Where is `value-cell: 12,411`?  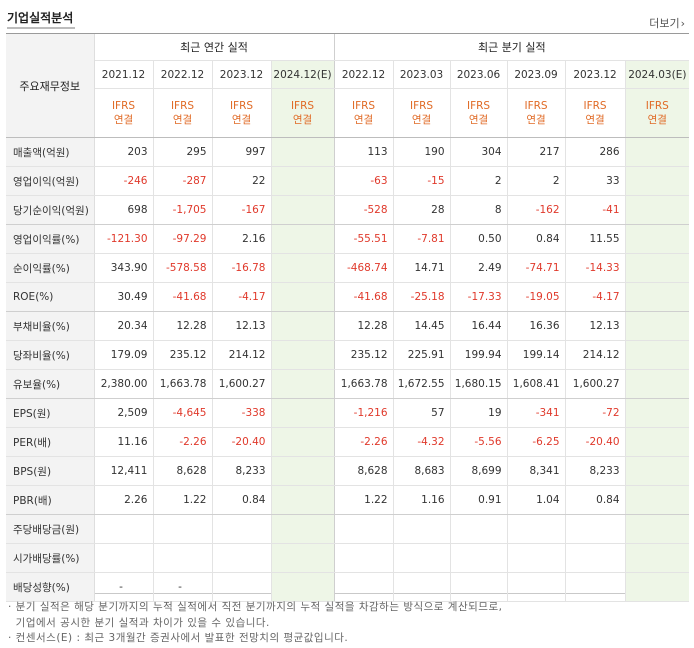 value-cell: 12,411 is located at coordinates (123, 471).